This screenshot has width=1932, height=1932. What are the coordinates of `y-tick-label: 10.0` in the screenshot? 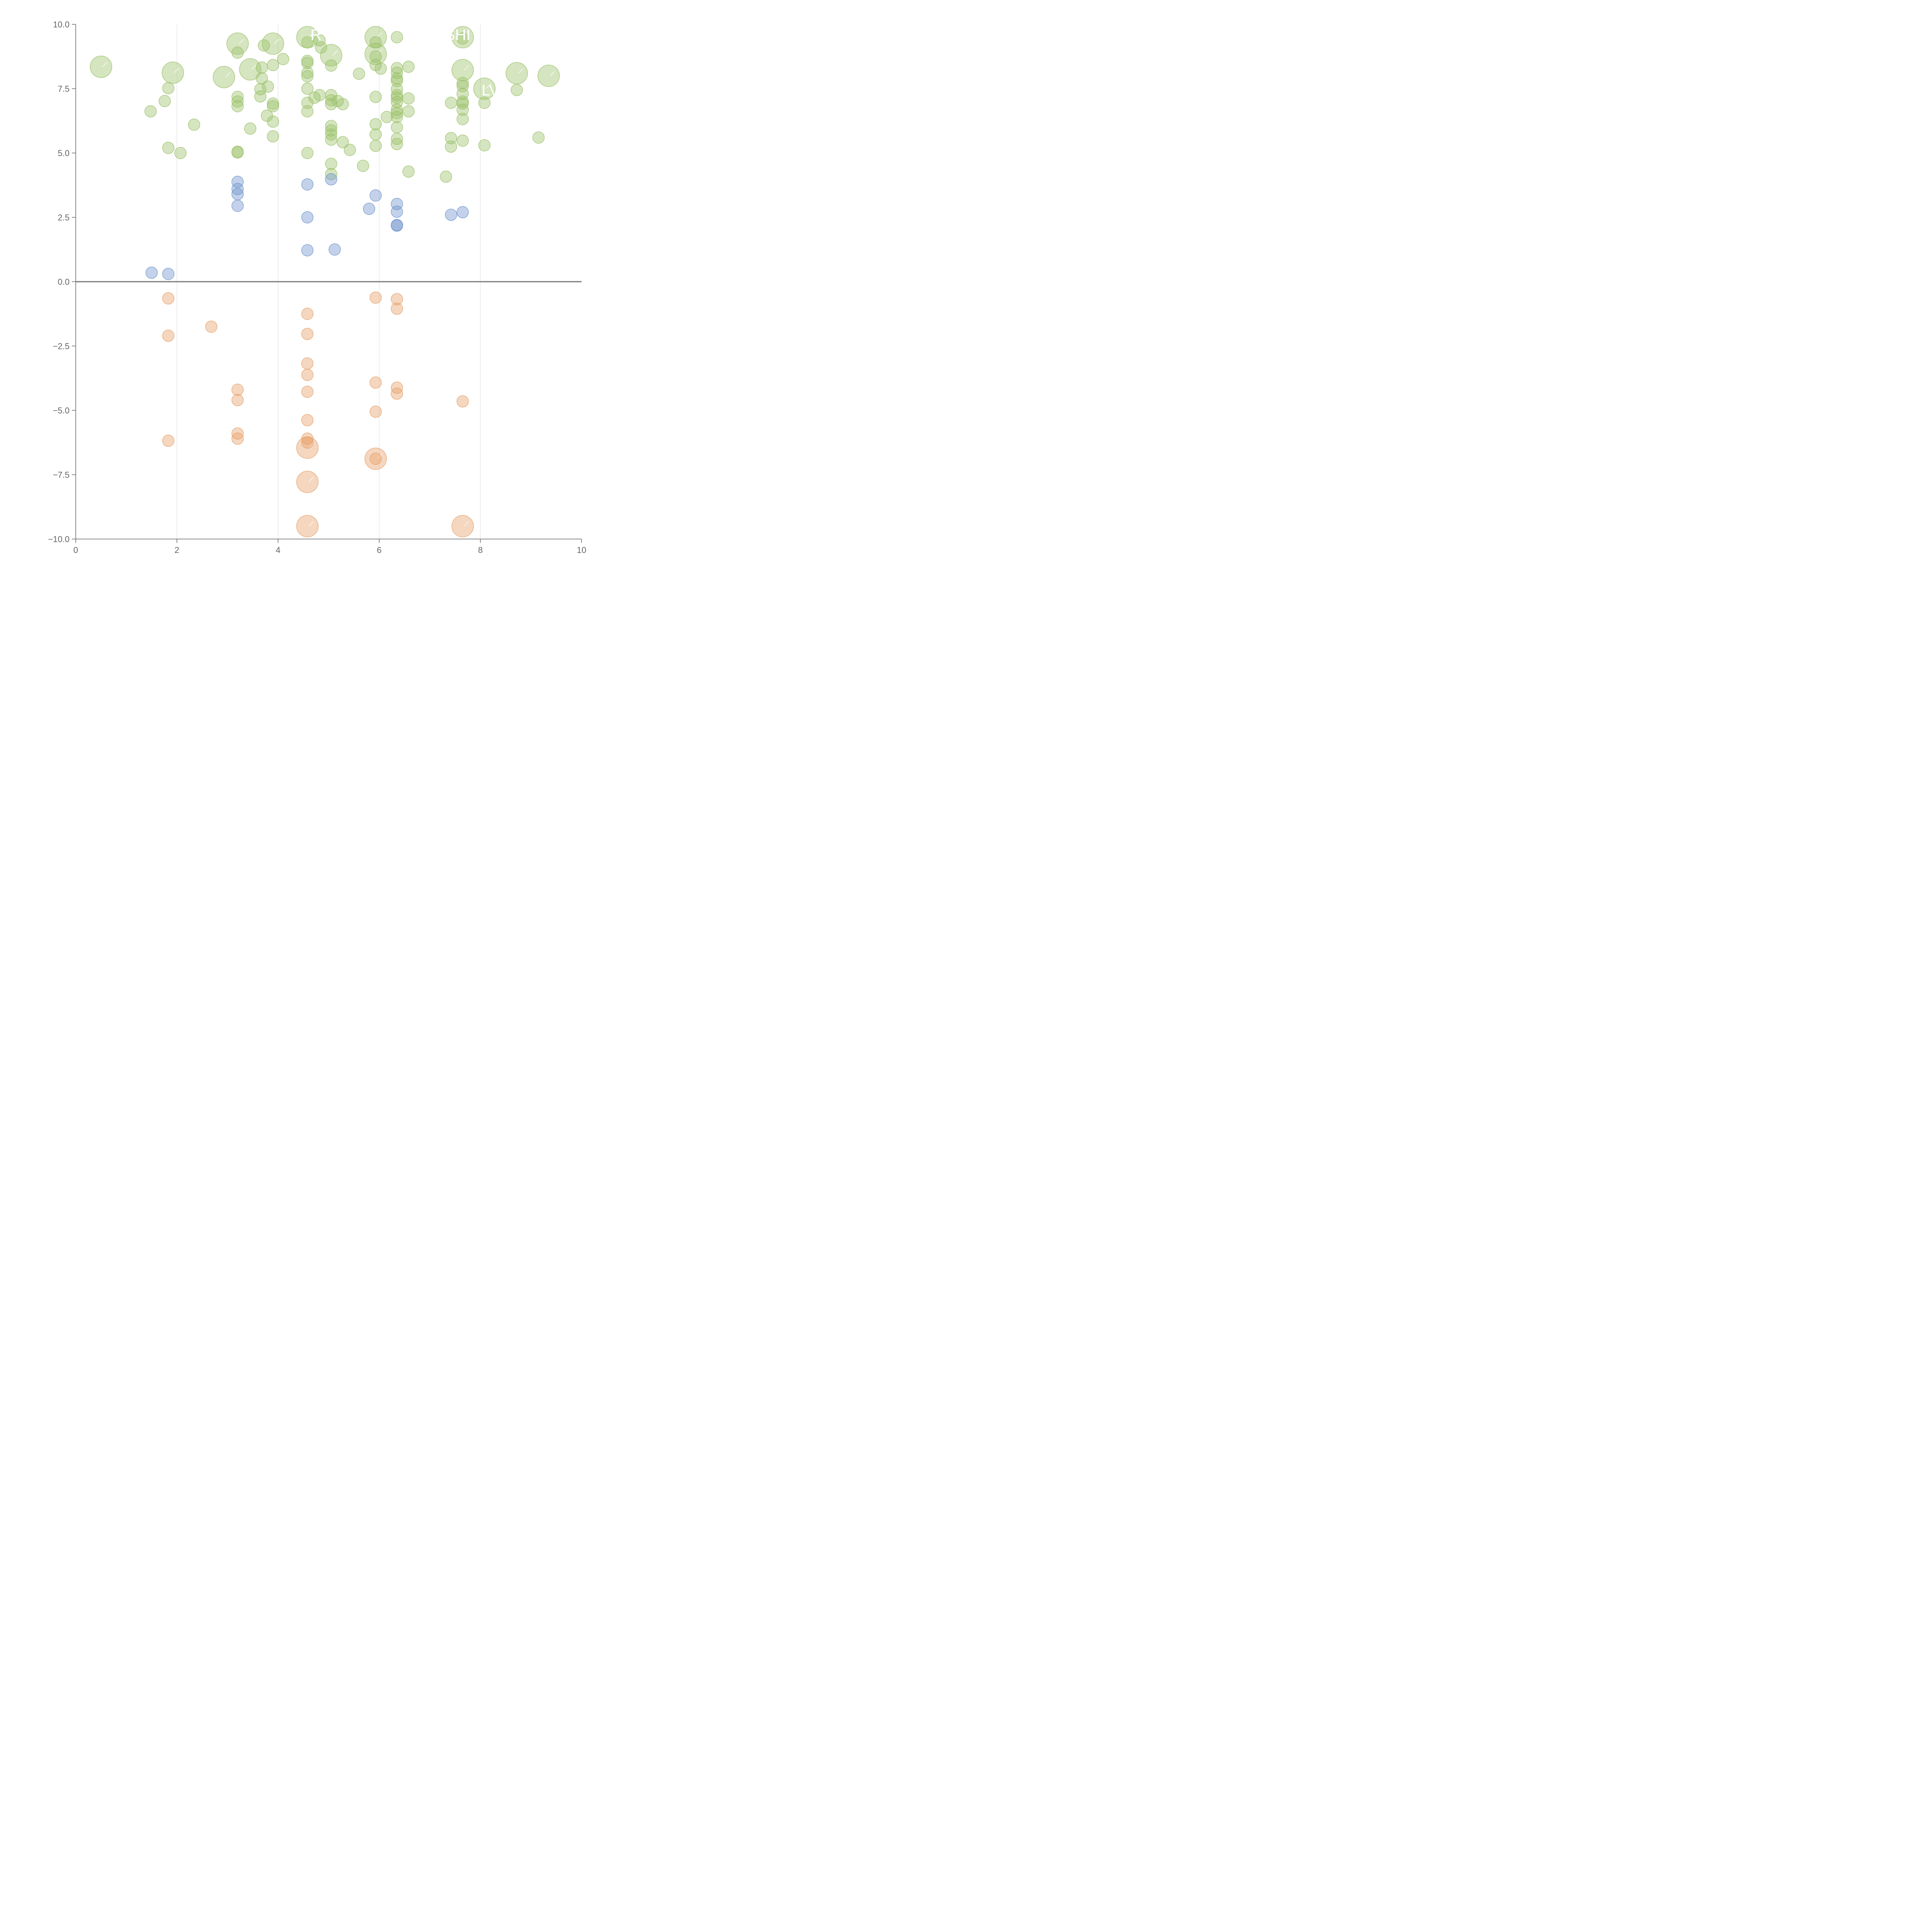 It's located at (62, 25).